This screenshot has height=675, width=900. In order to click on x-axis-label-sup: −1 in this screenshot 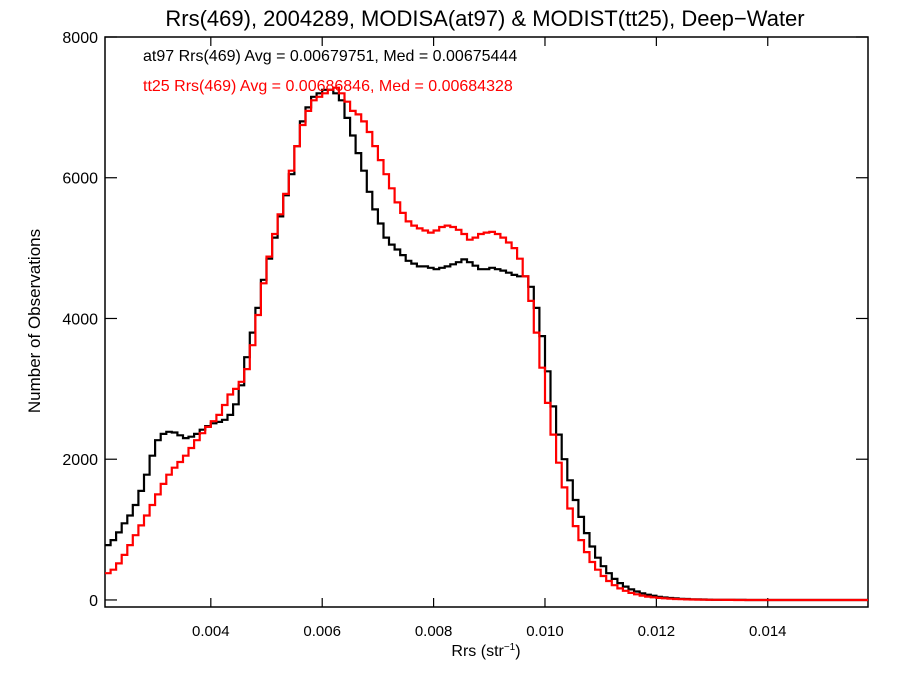, I will do `click(510, 647)`.